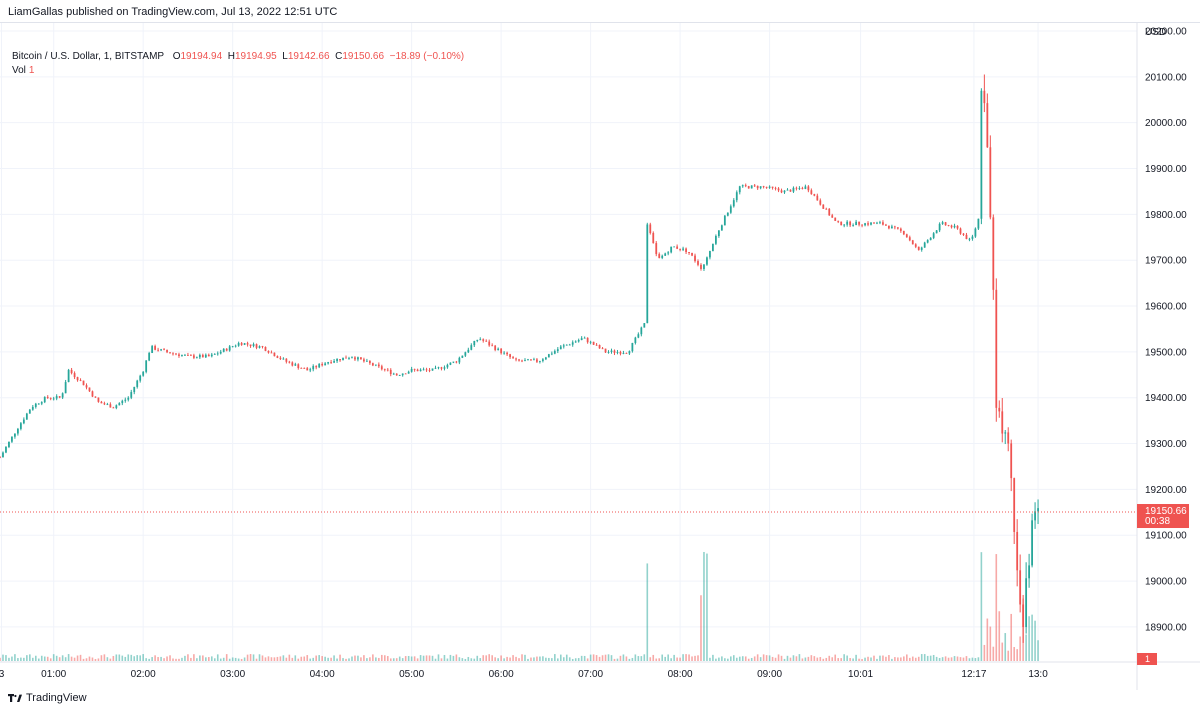 The image size is (1200, 710). What do you see at coordinates (2, 674) in the screenshot?
I see `time-tick-label: 3` at bounding box center [2, 674].